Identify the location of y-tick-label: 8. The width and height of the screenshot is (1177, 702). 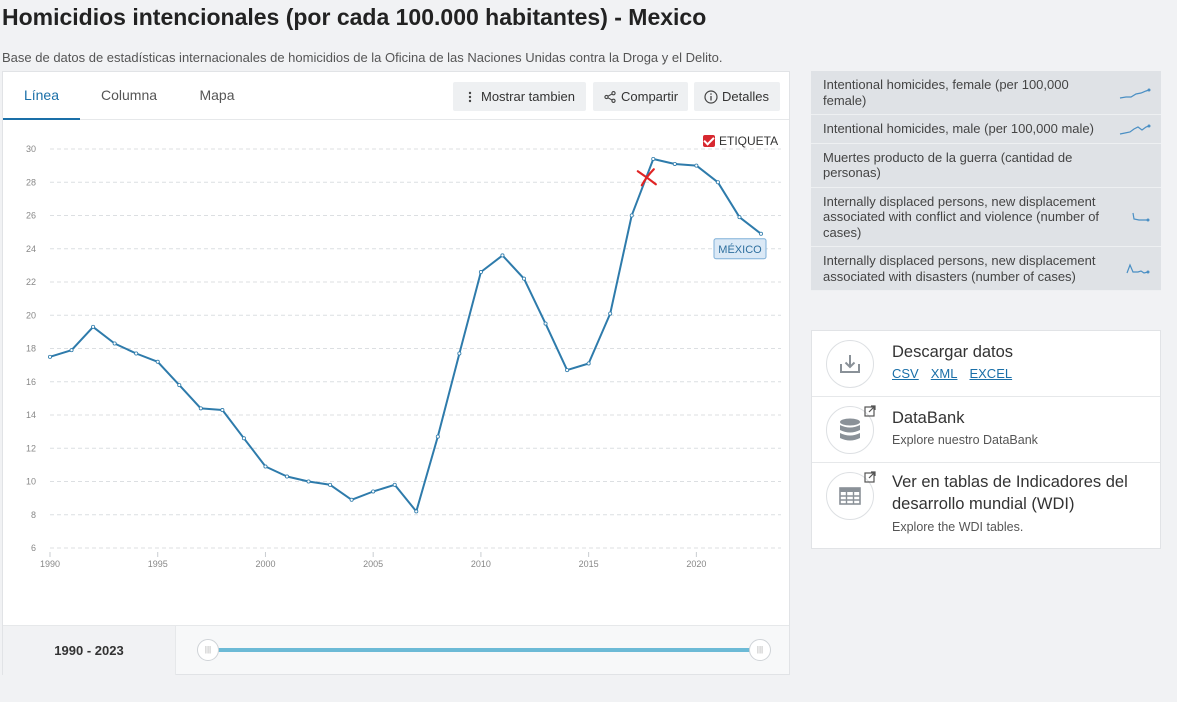
(33, 515).